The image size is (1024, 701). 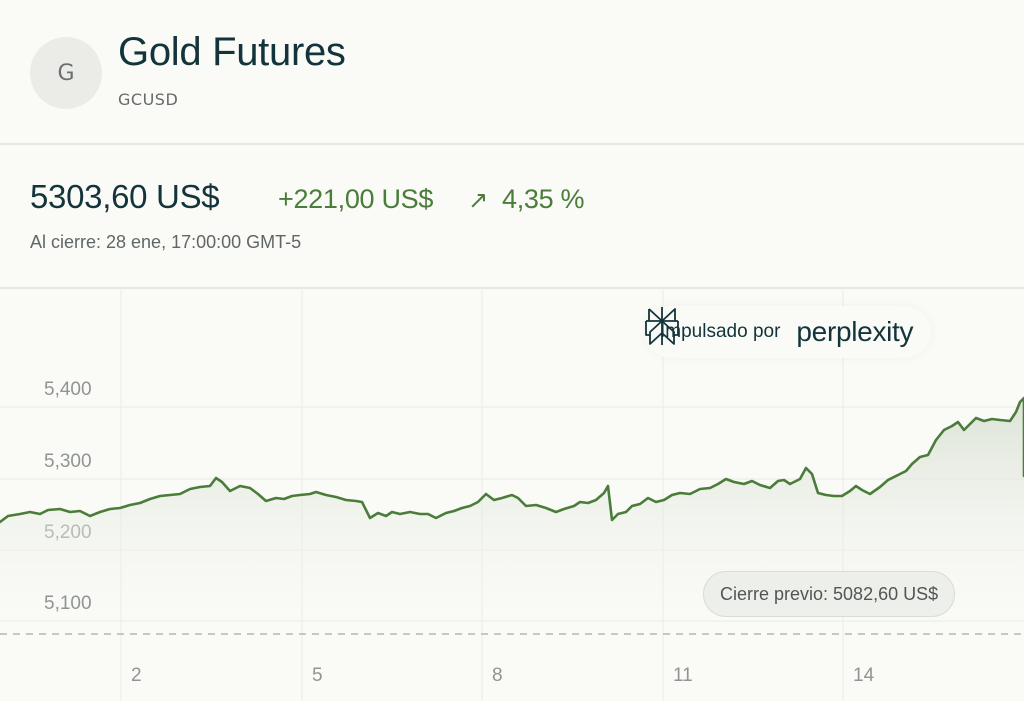 I want to click on y-tick-label: 5,400, so click(x=68, y=389).